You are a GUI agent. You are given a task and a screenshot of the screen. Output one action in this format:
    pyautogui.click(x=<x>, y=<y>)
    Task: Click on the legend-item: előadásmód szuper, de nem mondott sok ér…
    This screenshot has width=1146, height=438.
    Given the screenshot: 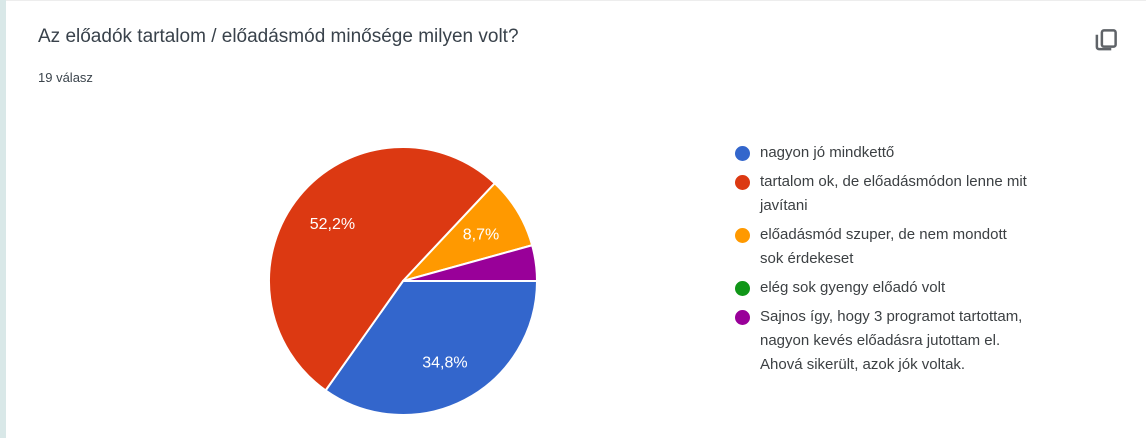 What is the action you would take?
    pyautogui.click(x=936, y=247)
    